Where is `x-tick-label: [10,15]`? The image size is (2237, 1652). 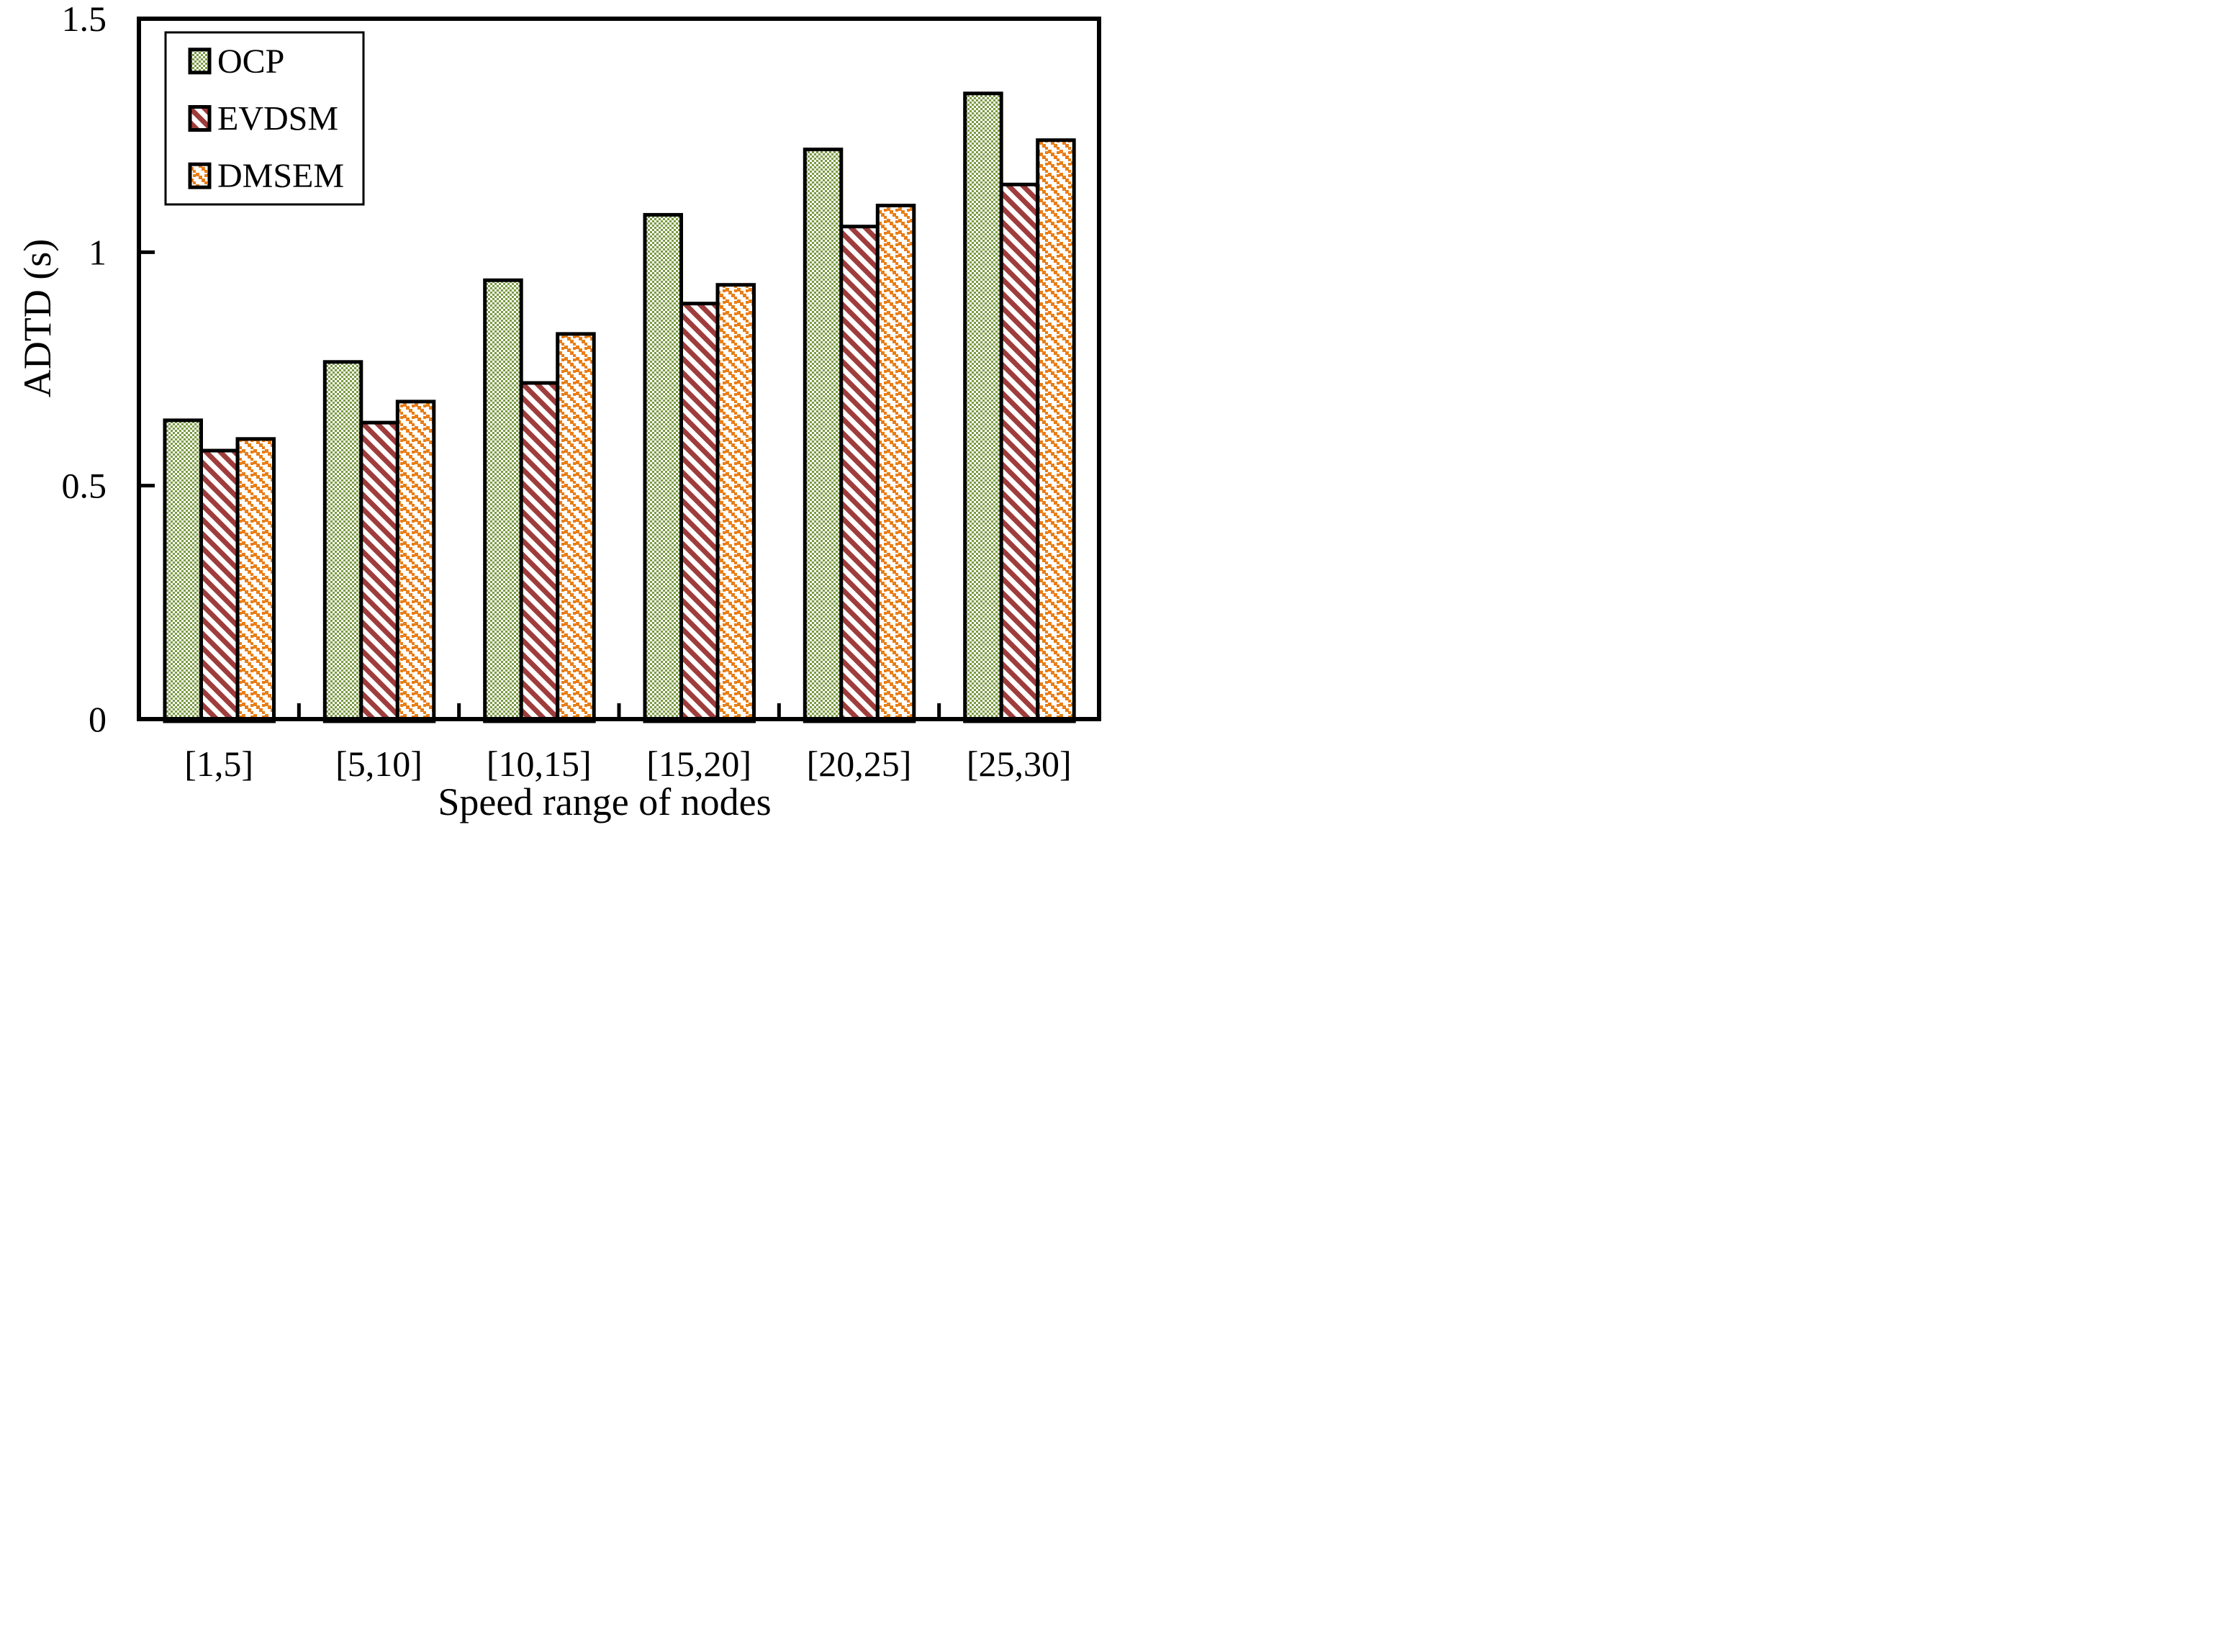
x-tick-label: [10,15] is located at coordinates (539, 764).